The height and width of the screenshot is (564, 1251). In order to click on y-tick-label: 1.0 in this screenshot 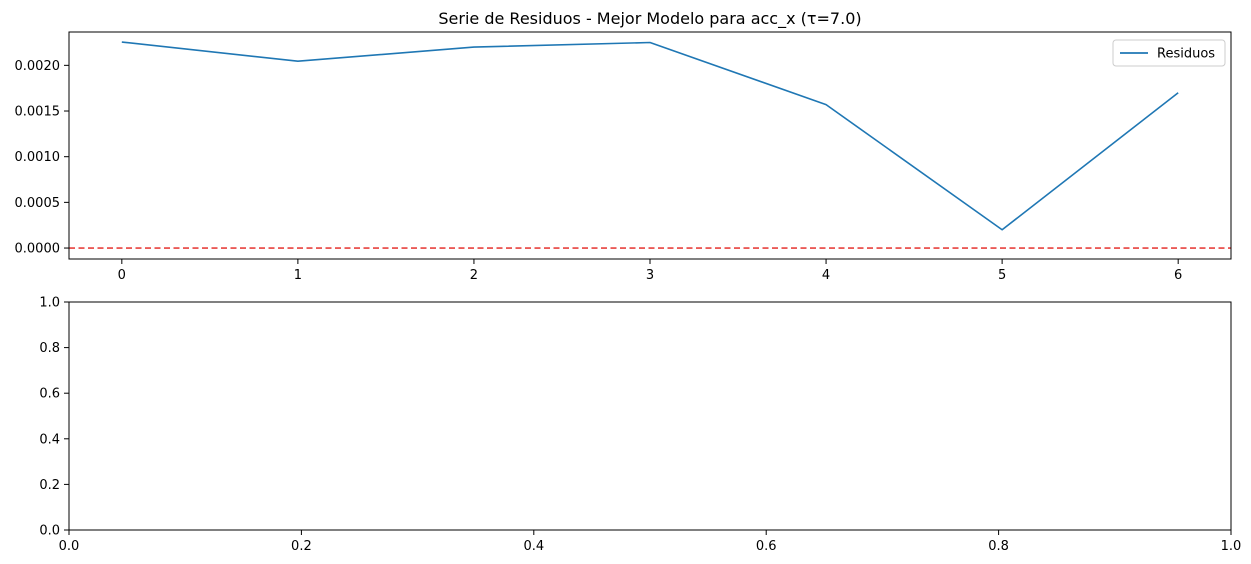, I will do `click(49, 303)`.